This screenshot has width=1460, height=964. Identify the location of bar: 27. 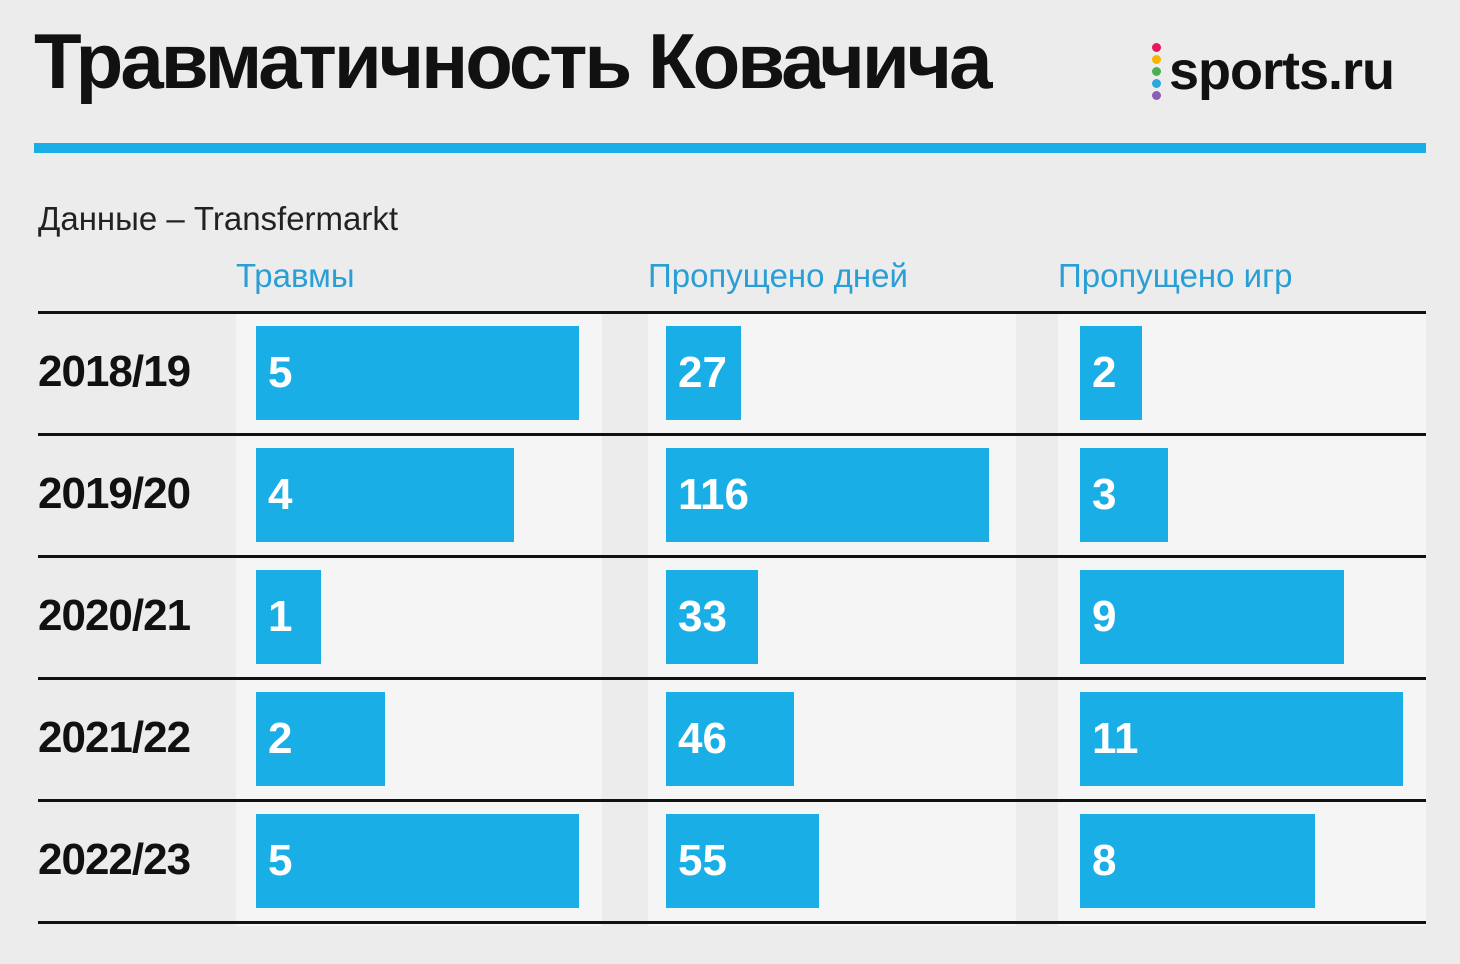
(704, 373).